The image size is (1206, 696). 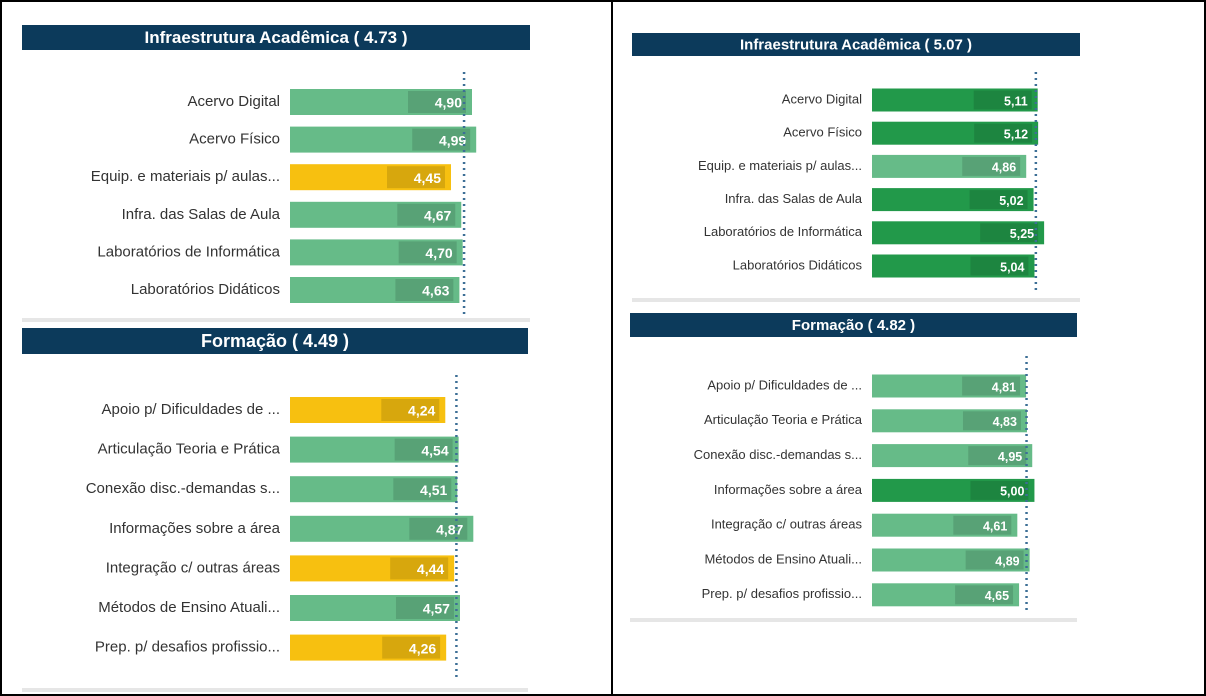 I want to click on value-label: 4,83, so click(x=1005, y=422).